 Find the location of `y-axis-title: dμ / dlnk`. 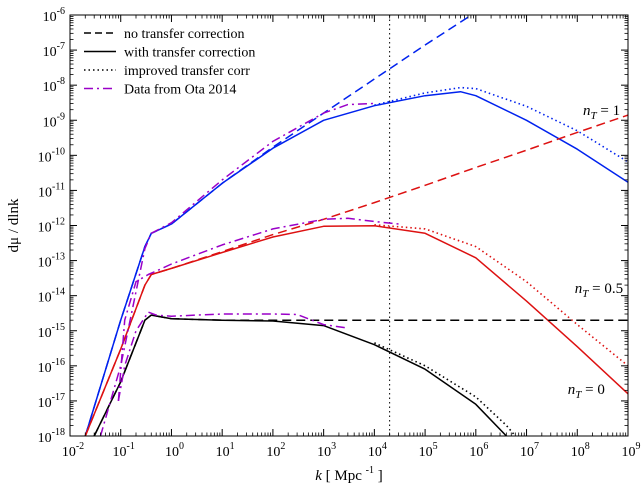

y-axis-title: dμ / dlnk is located at coordinates (14, 225).